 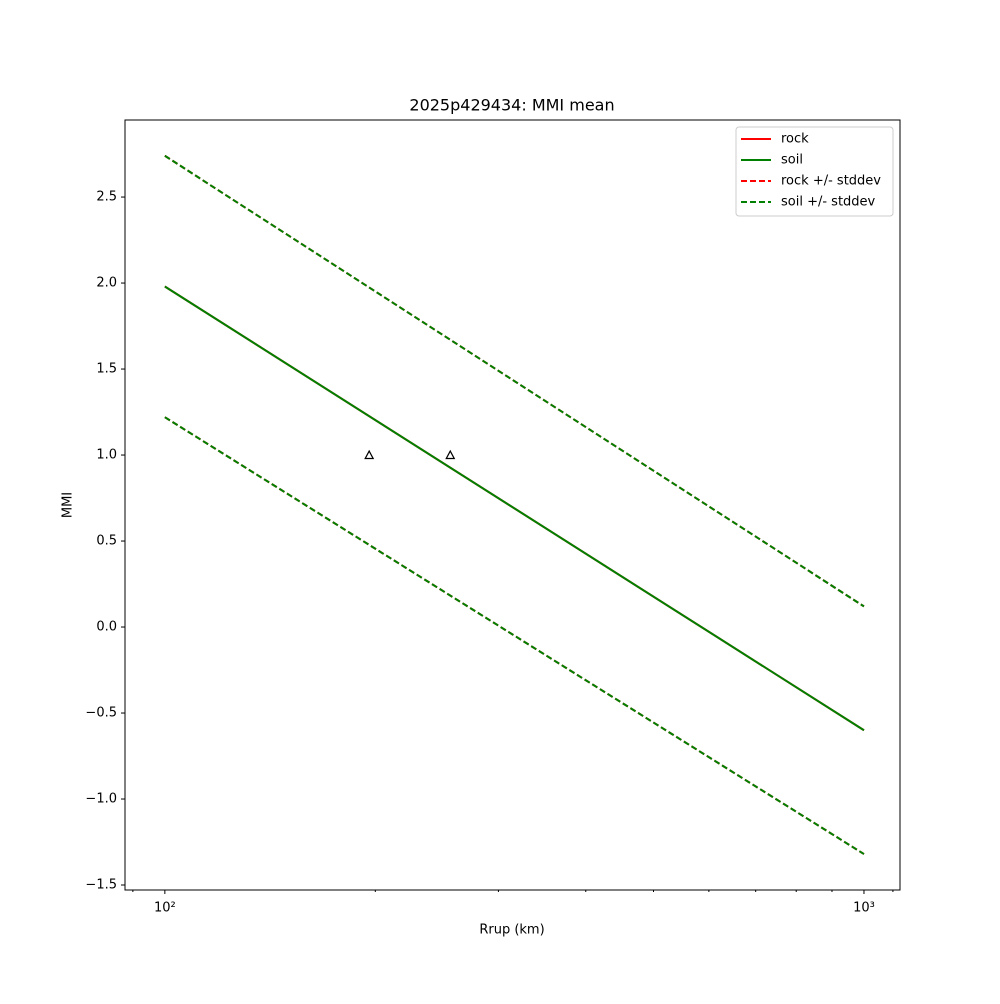 I want to click on x-tick-label: 10², so click(x=165, y=908).